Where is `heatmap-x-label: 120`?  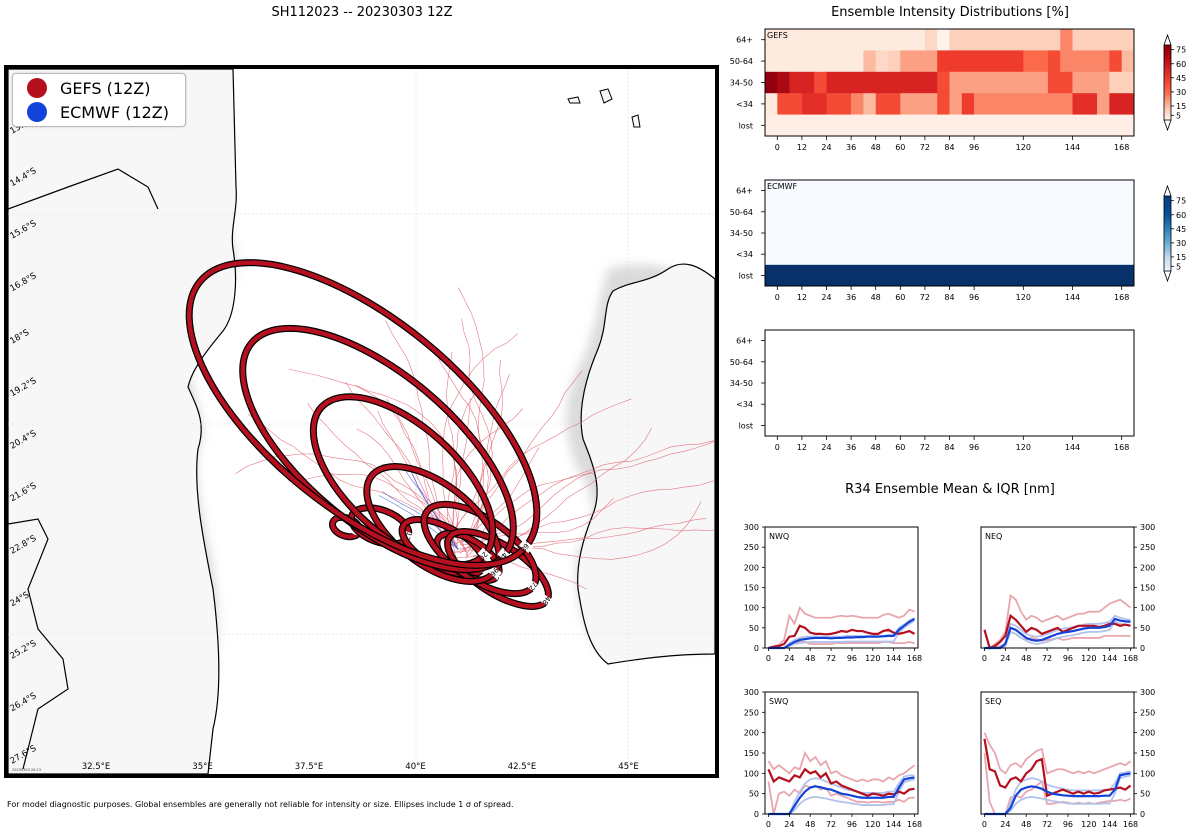 heatmap-x-label: 120 is located at coordinates (1023, 147).